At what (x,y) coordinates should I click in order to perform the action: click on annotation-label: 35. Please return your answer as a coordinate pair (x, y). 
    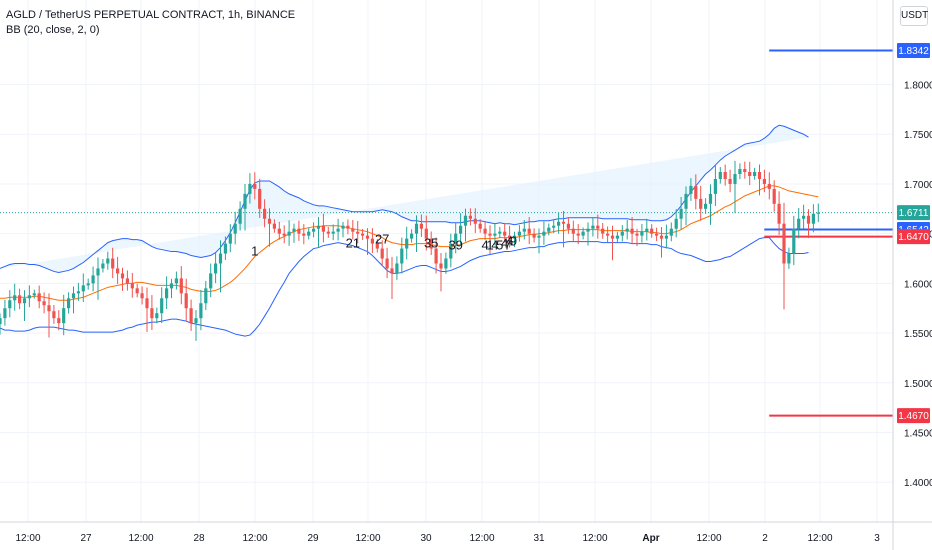
    Looking at the image, I should click on (431, 243).